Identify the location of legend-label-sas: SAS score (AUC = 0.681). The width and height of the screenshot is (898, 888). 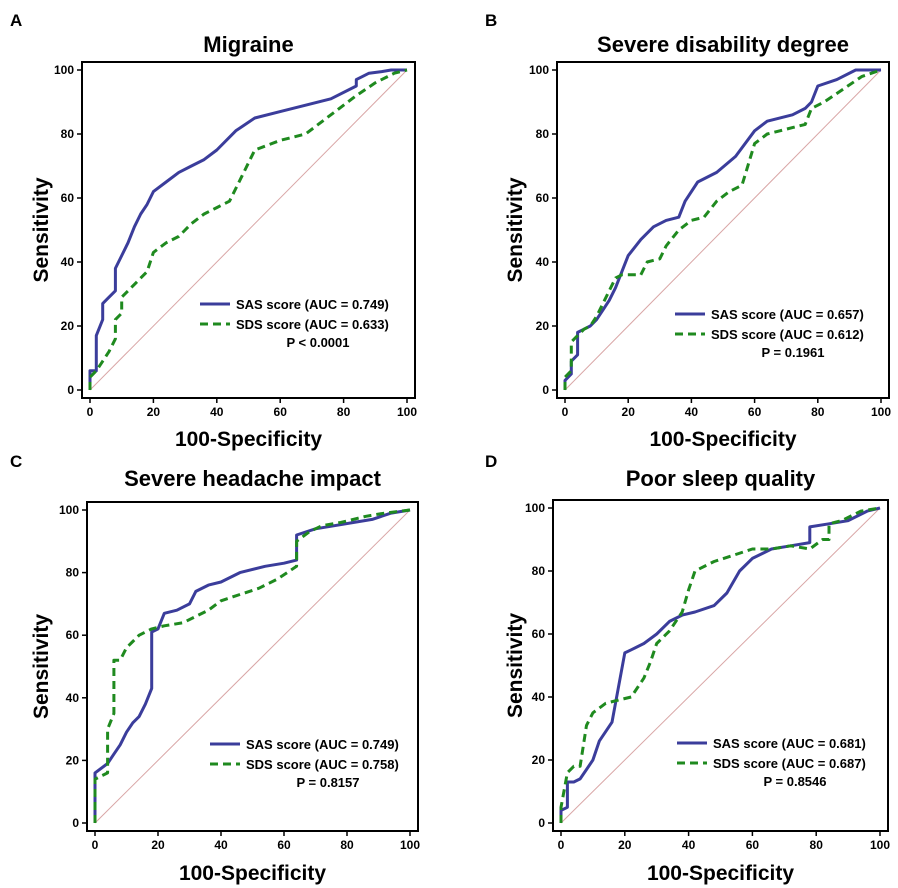
(789, 743).